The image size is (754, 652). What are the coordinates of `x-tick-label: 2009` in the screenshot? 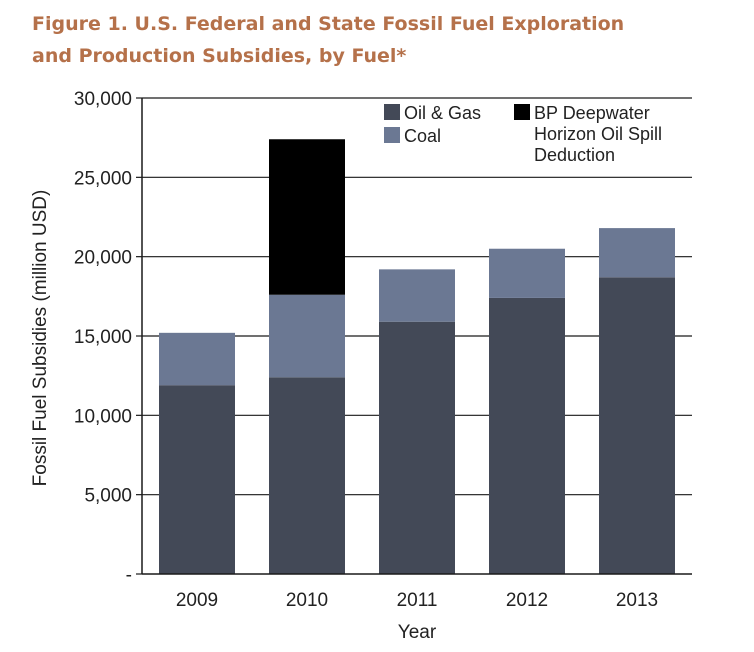 It's located at (197, 600).